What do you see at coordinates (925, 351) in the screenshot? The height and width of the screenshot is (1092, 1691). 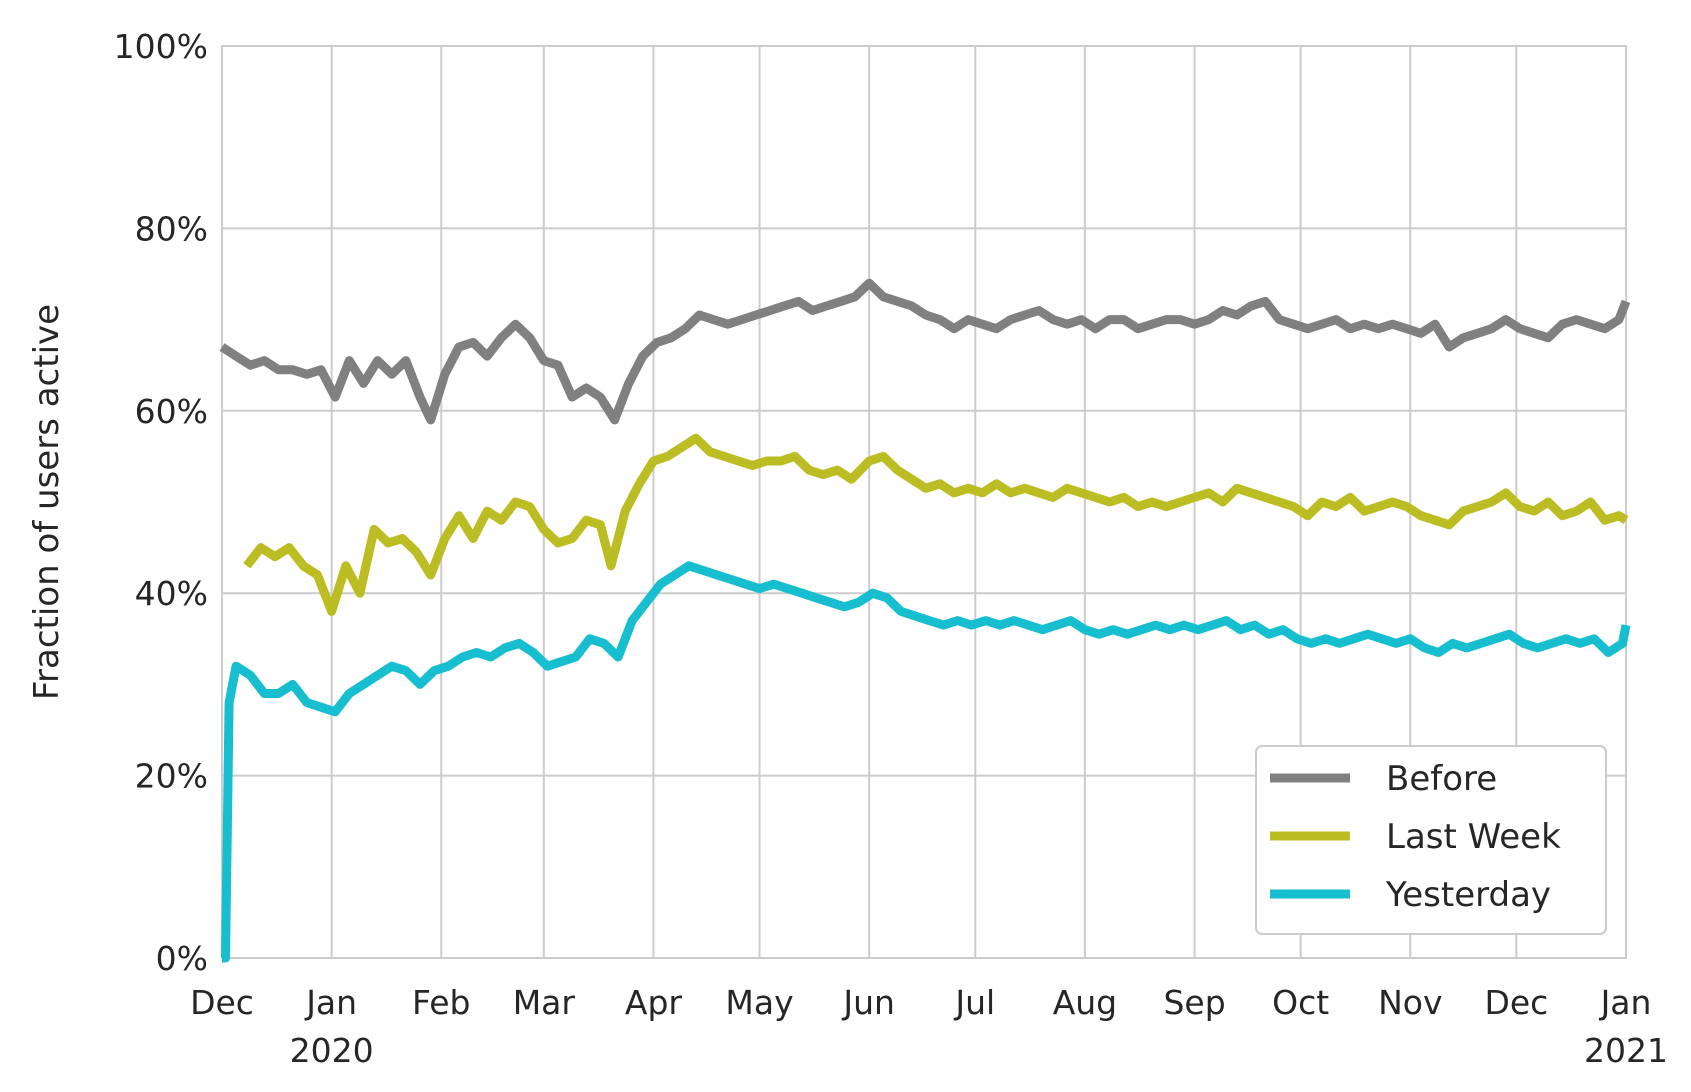 I see `series-line-before` at bounding box center [925, 351].